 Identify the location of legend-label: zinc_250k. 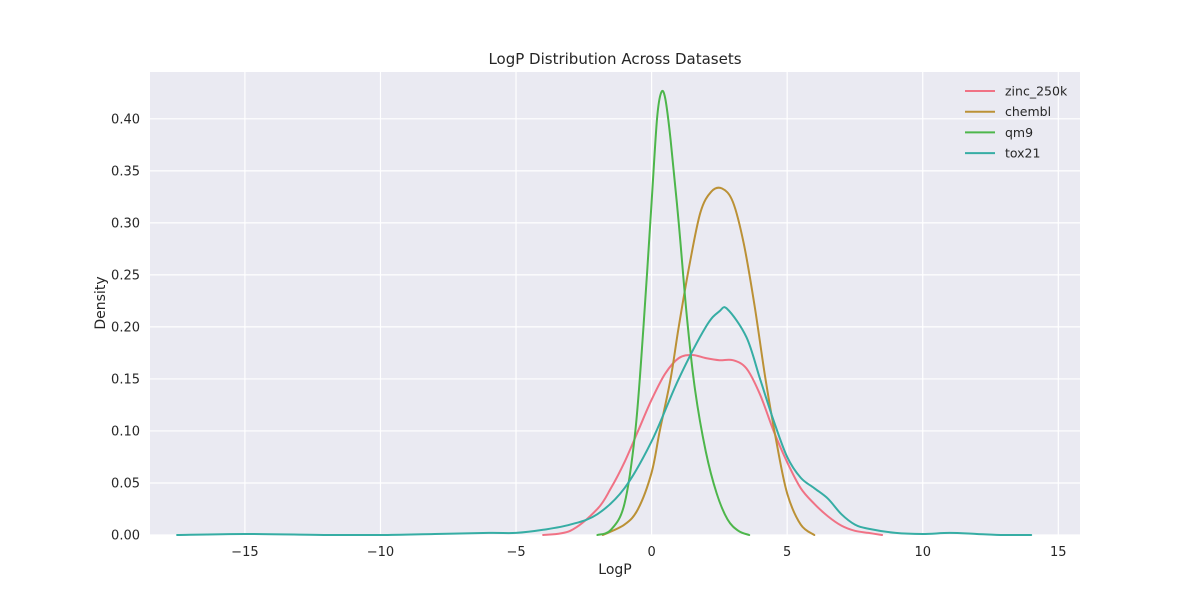
(1036, 91).